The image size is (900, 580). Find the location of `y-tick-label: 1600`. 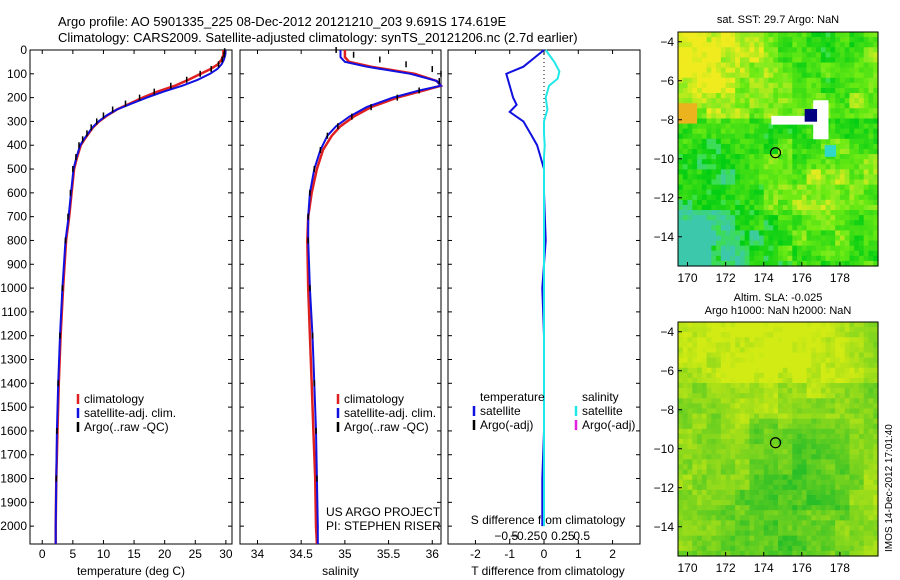

y-tick-label: 1600 is located at coordinates (13, 431).